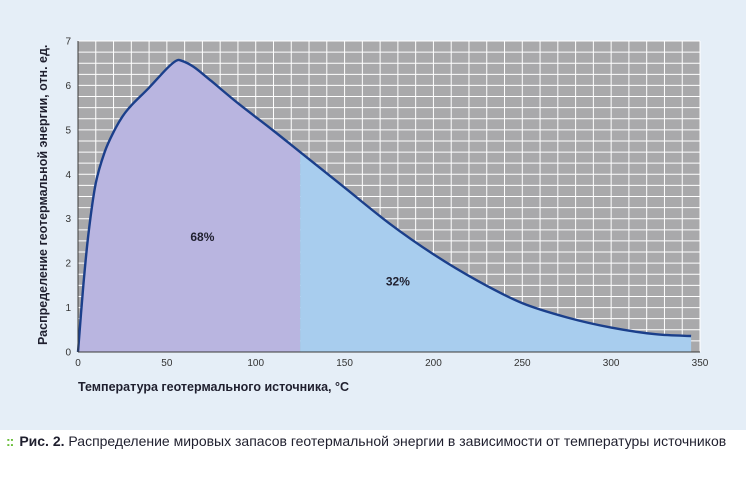  I want to click on y-tick-label: 1, so click(68, 308).